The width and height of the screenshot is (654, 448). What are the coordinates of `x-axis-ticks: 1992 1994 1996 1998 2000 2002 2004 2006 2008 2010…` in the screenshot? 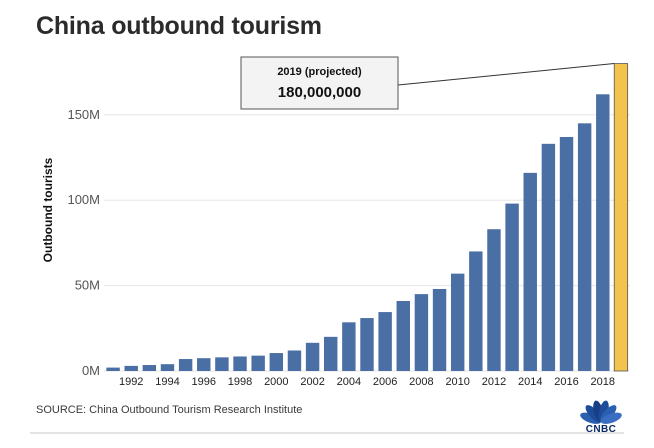 It's located at (367, 382).